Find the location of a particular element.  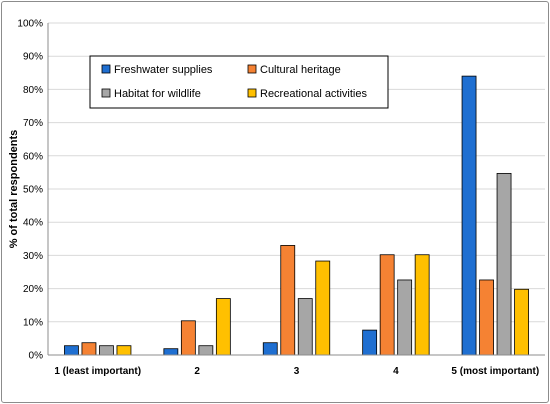

y-tick-label: 20% is located at coordinates (33, 289).